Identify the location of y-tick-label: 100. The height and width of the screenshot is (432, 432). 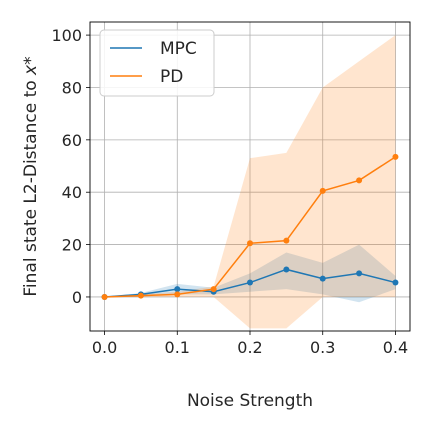
(66, 35).